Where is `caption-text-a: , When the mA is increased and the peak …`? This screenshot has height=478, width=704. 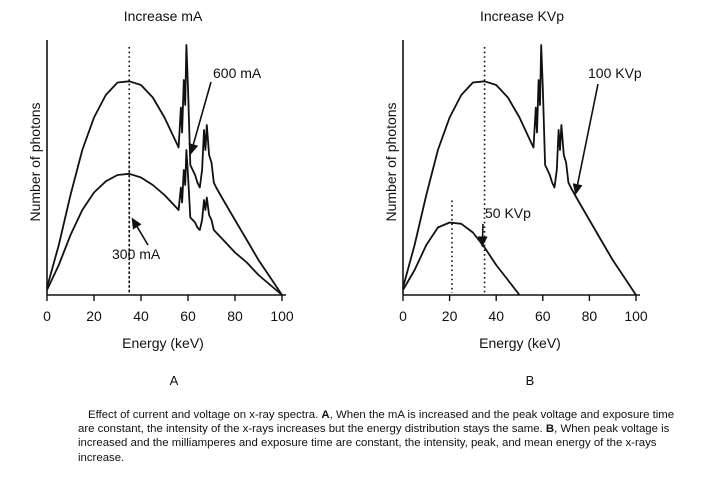
caption-text-a: , When the mA is increased and the peak … is located at coordinates (376, 422).